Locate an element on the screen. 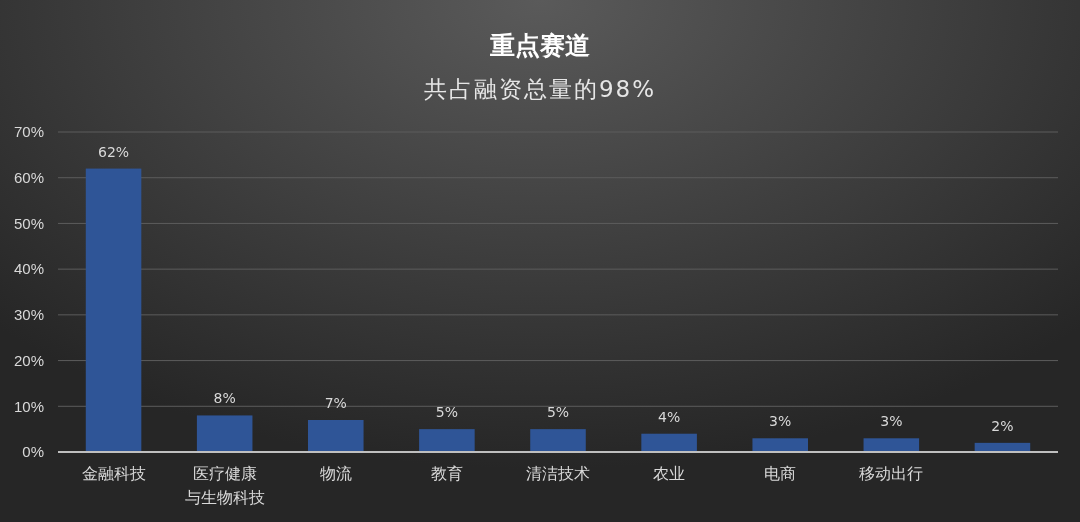  x-tick-label: 移动出行 is located at coordinates (891, 473).